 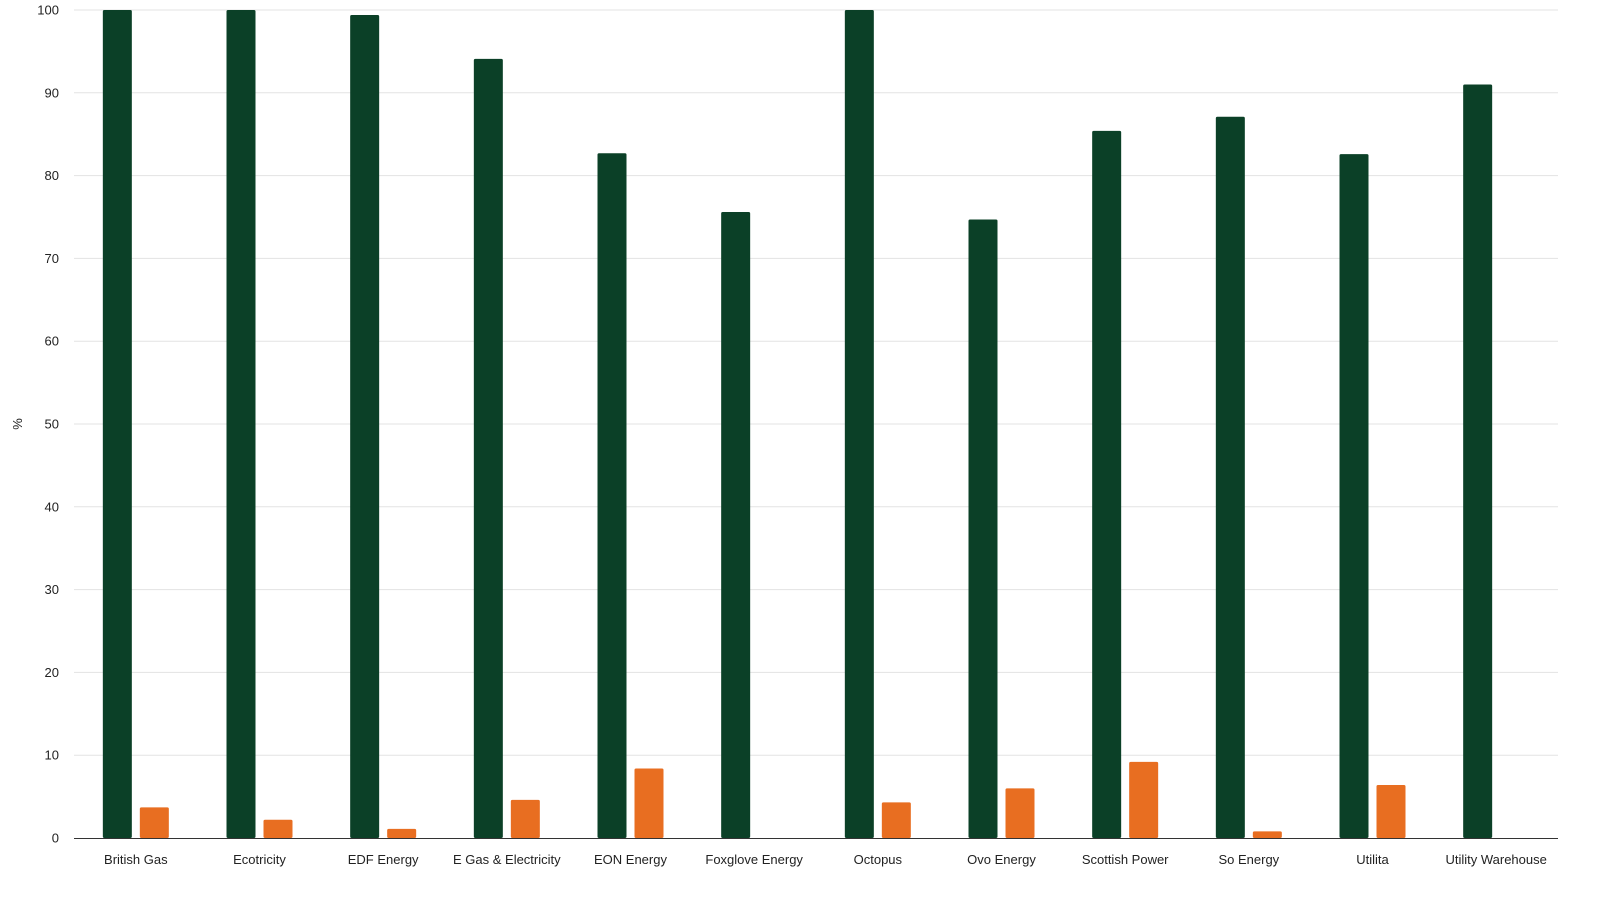 What do you see at coordinates (383, 859) in the screenshot?
I see `x-tick-label: EDF Energy` at bounding box center [383, 859].